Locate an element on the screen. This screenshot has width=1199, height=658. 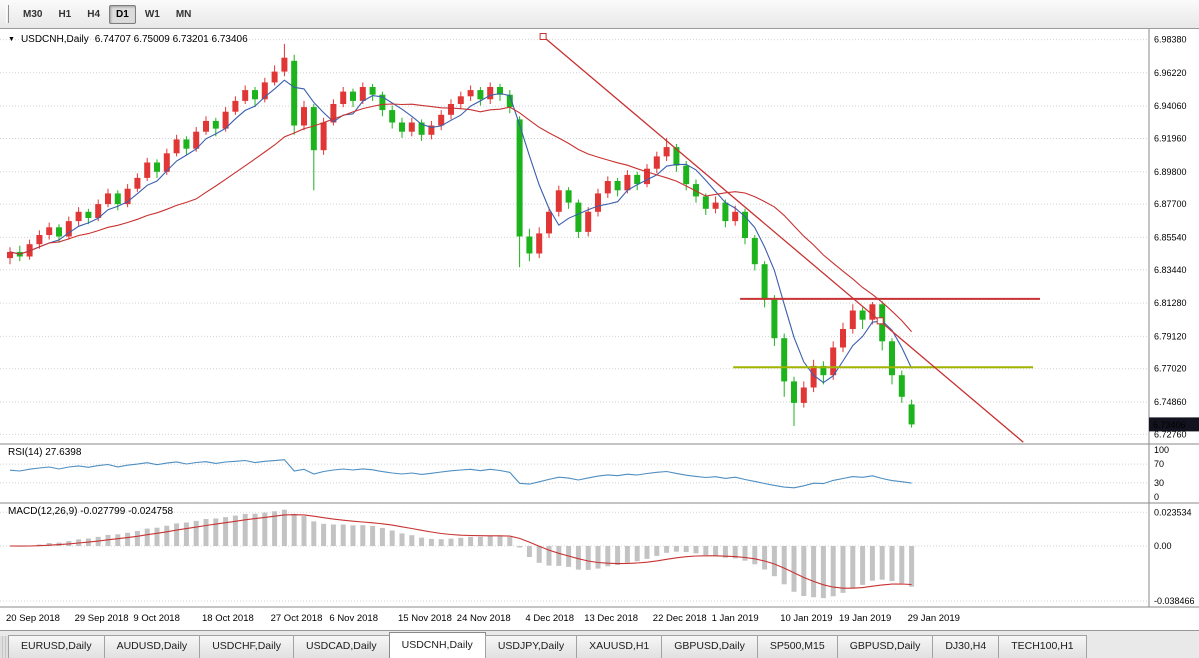
timeframe-toolbar: M30 H1 H4 D1 W1 MN is located at coordinates (599, 14).